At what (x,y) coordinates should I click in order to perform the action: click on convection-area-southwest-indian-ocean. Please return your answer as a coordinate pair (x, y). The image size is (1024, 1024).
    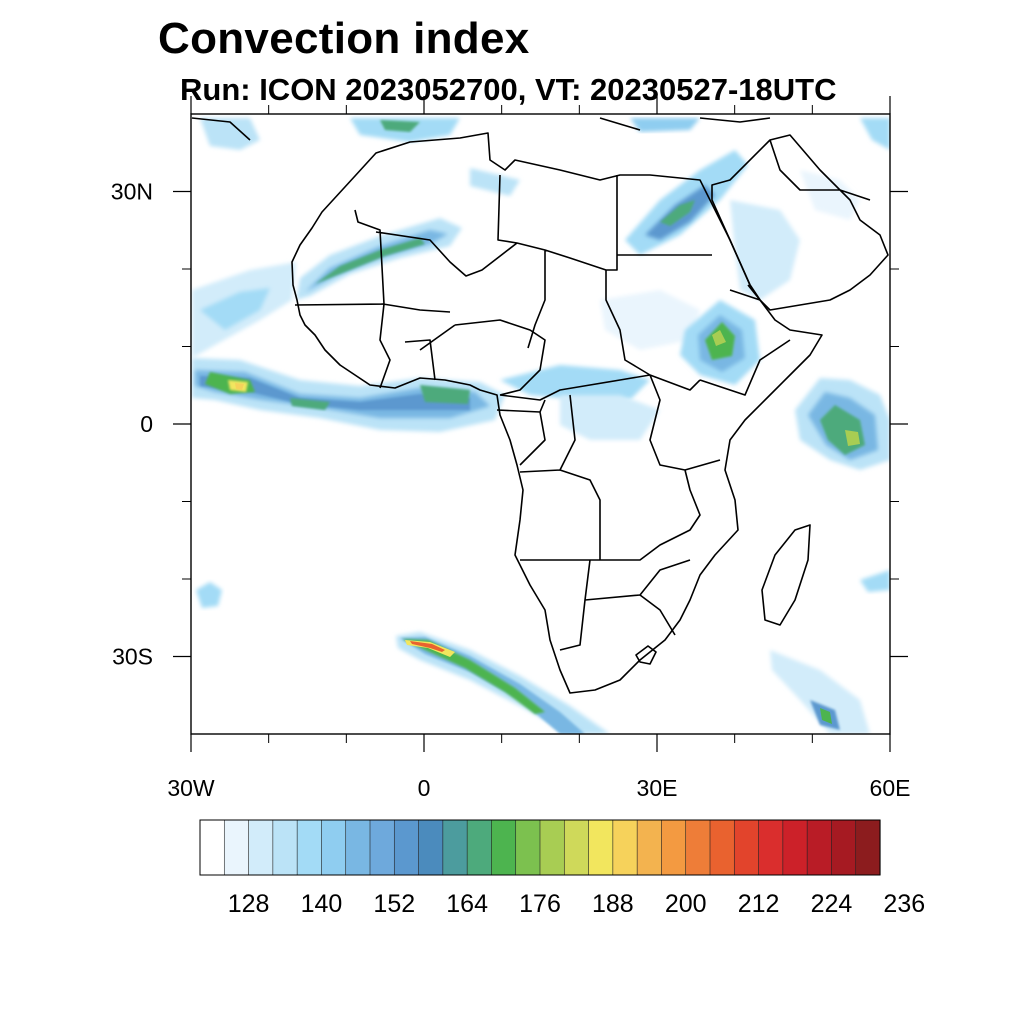
    Looking at the image, I should click on (830, 652).